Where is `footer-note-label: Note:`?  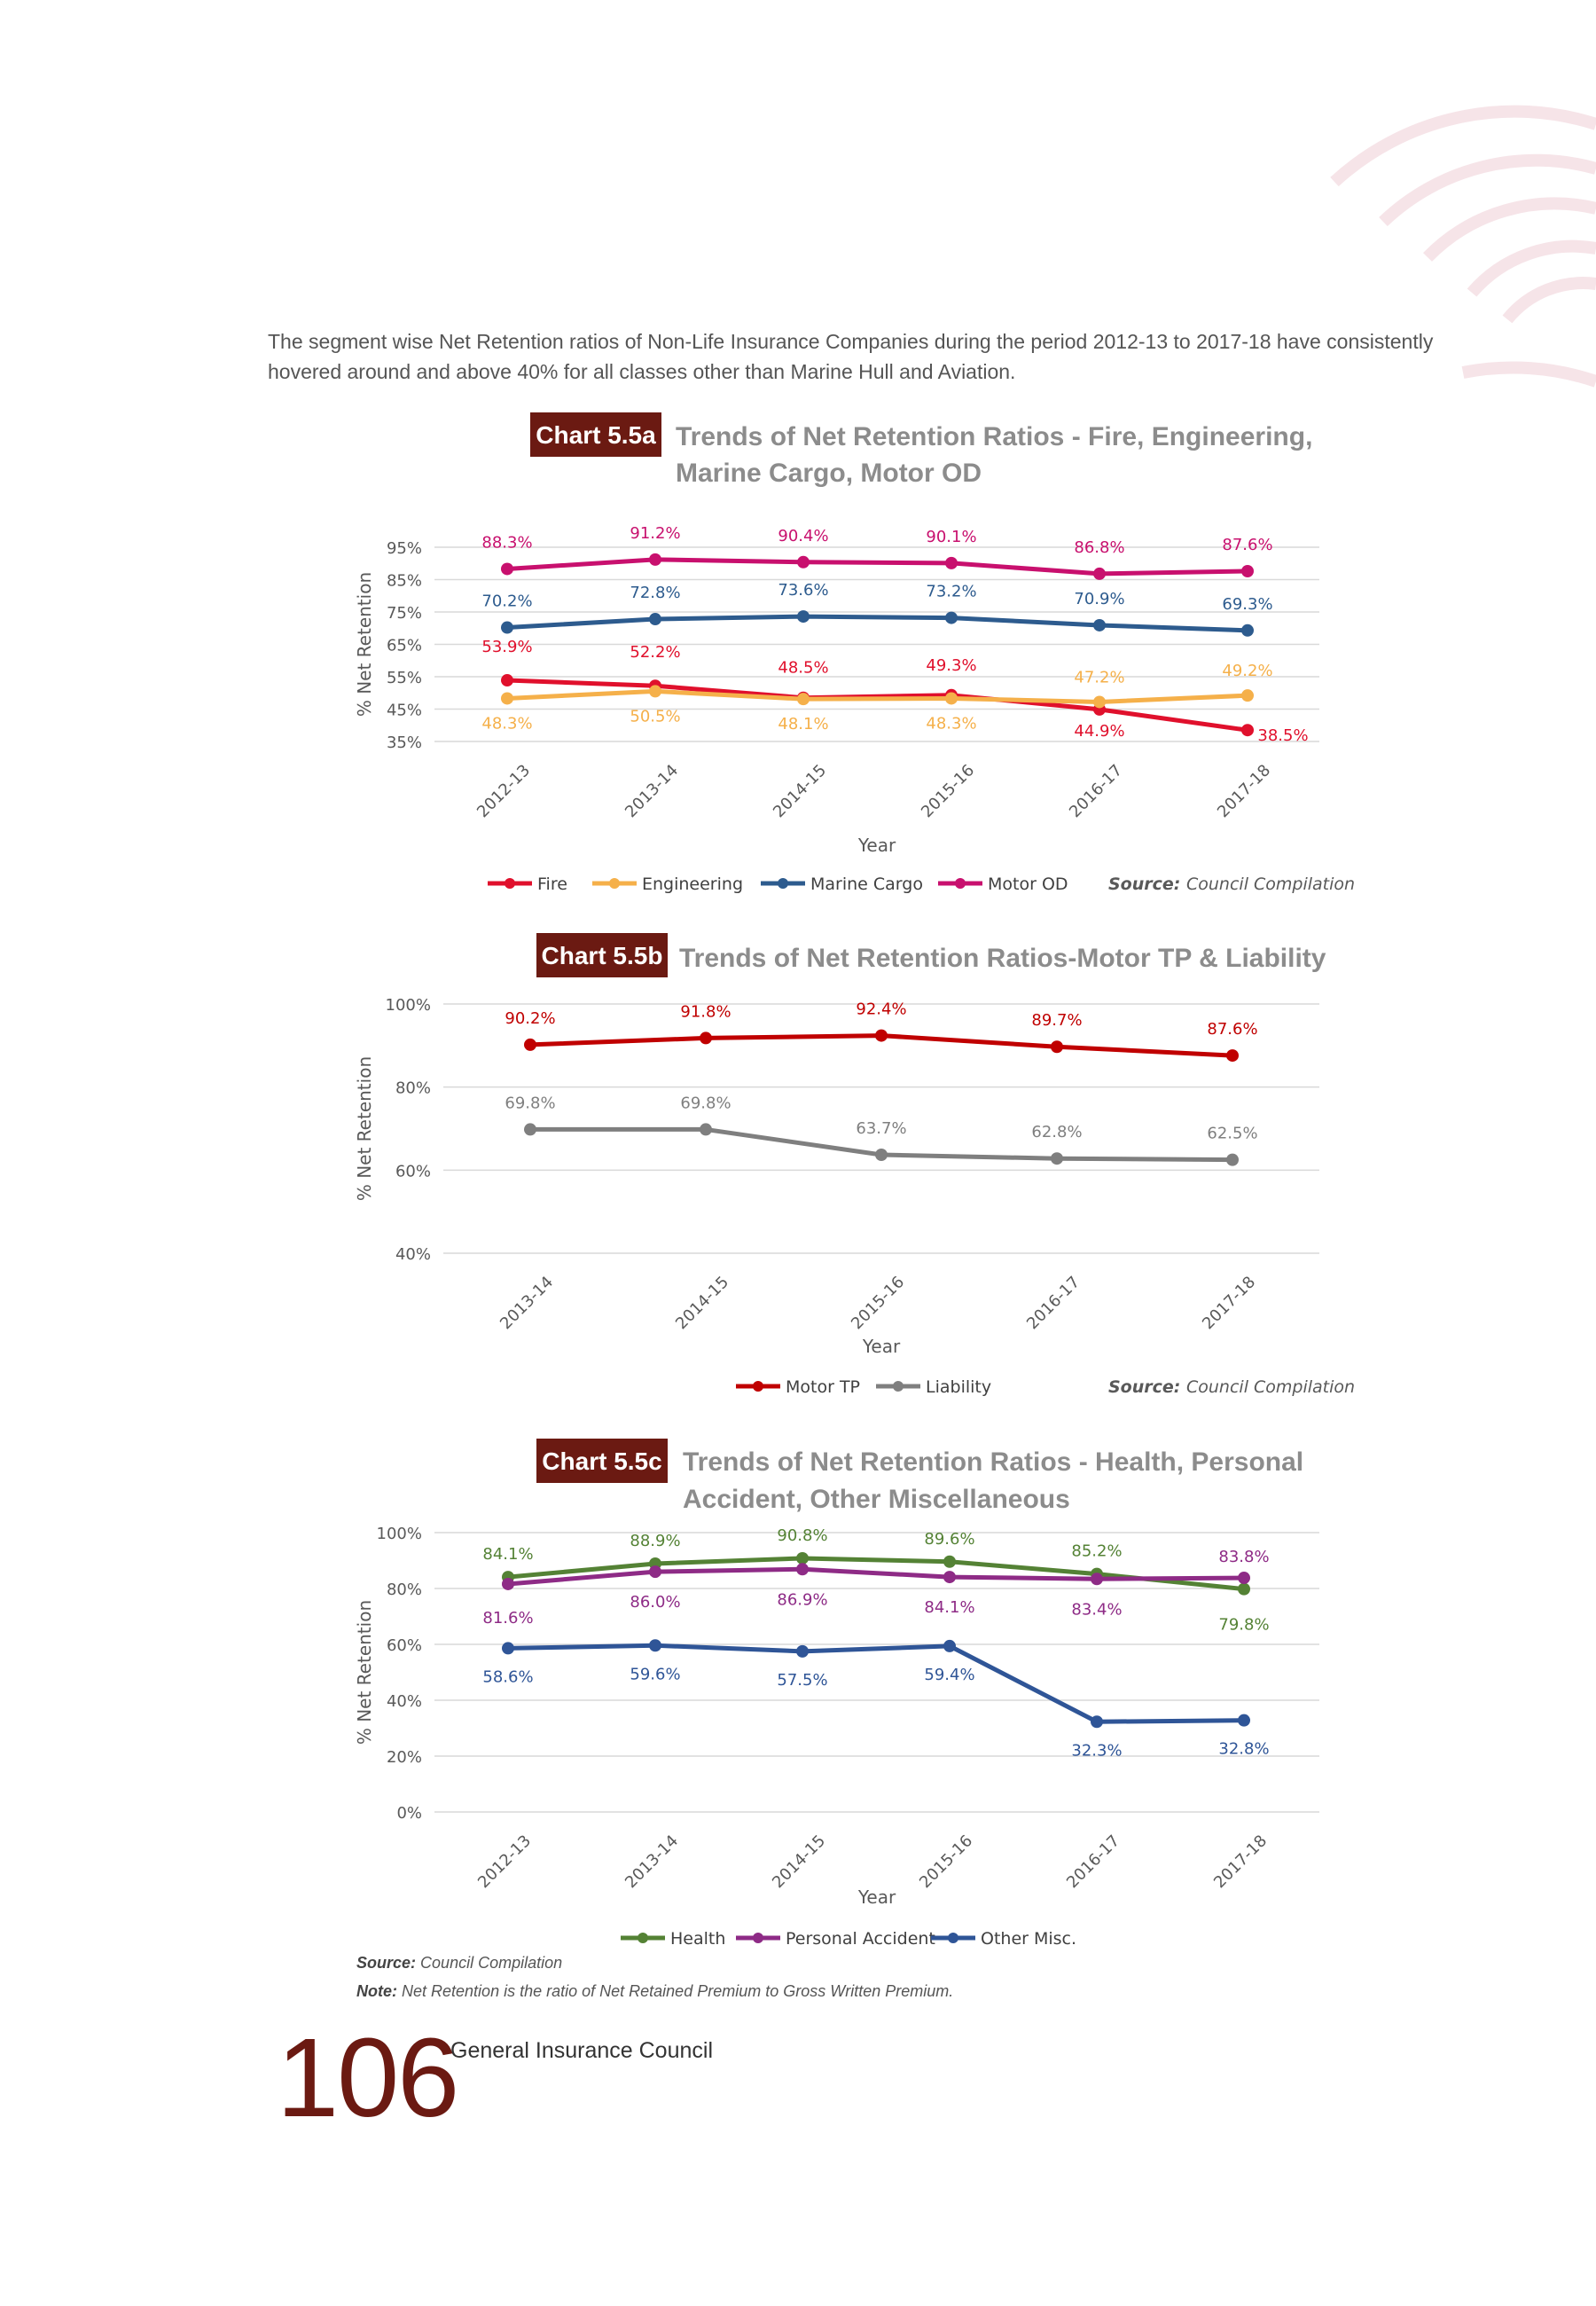
footer-note-label: Note: is located at coordinates (377, 1991).